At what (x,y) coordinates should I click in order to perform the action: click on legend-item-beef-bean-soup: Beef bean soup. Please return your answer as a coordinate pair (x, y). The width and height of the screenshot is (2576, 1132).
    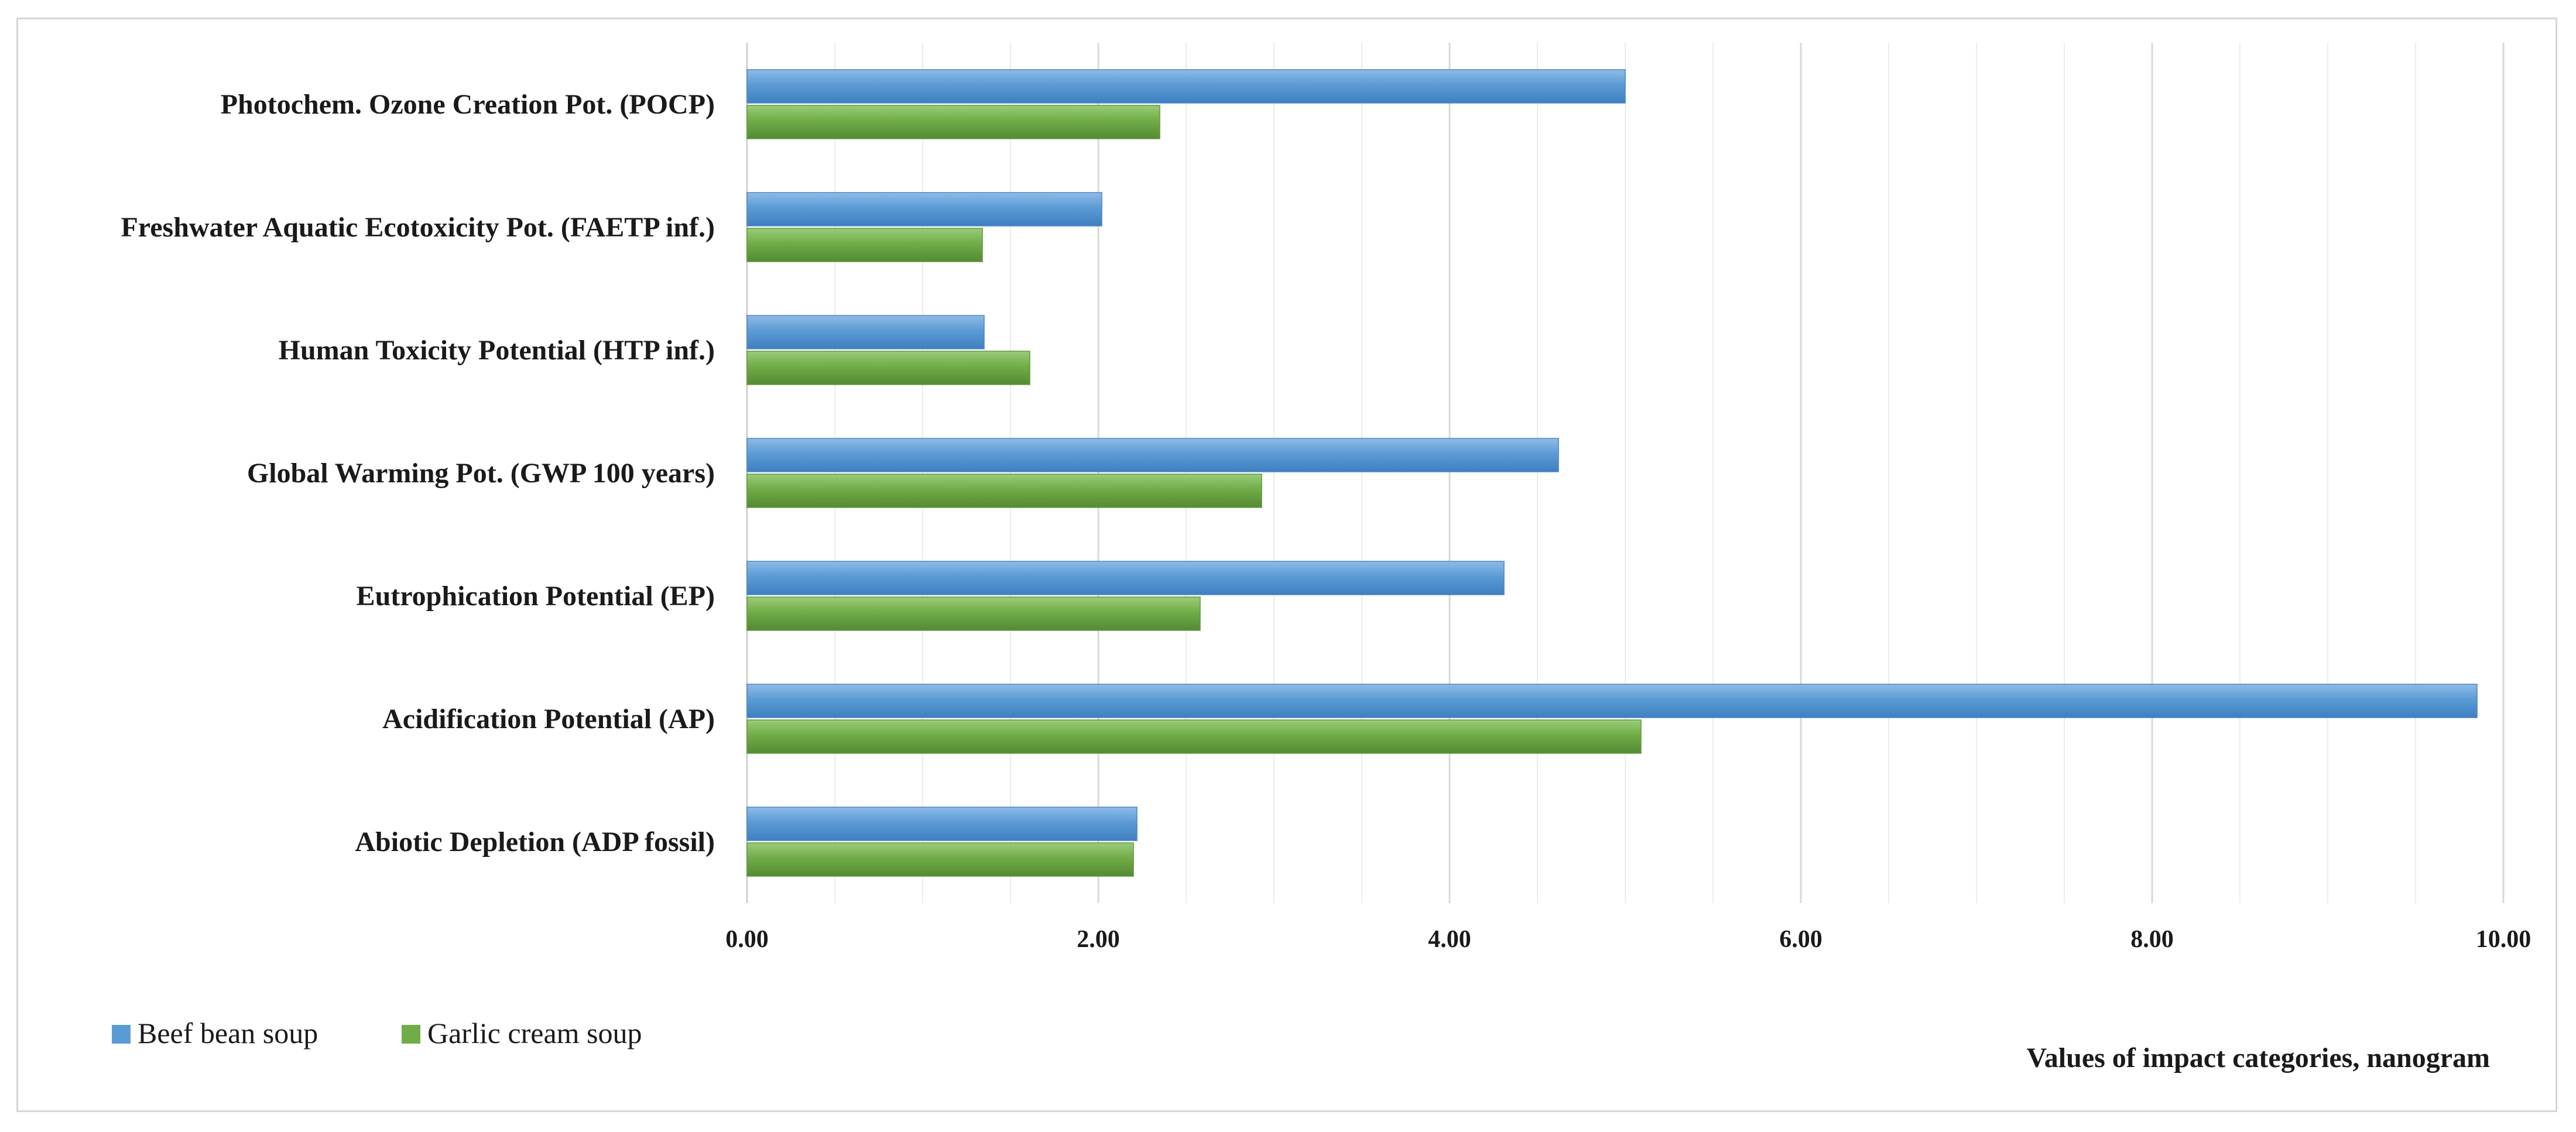
    Looking at the image, I should click on (215, 1033).